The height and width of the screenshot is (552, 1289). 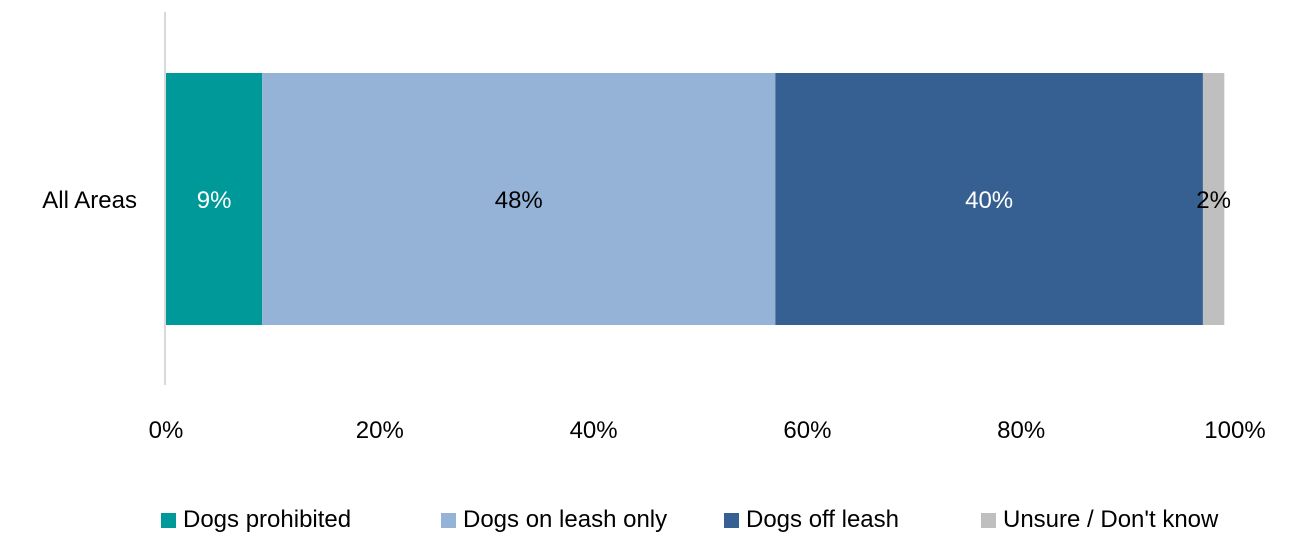 I want to click on legend-item: Dogs prohibited, so click(x=256, y=520).